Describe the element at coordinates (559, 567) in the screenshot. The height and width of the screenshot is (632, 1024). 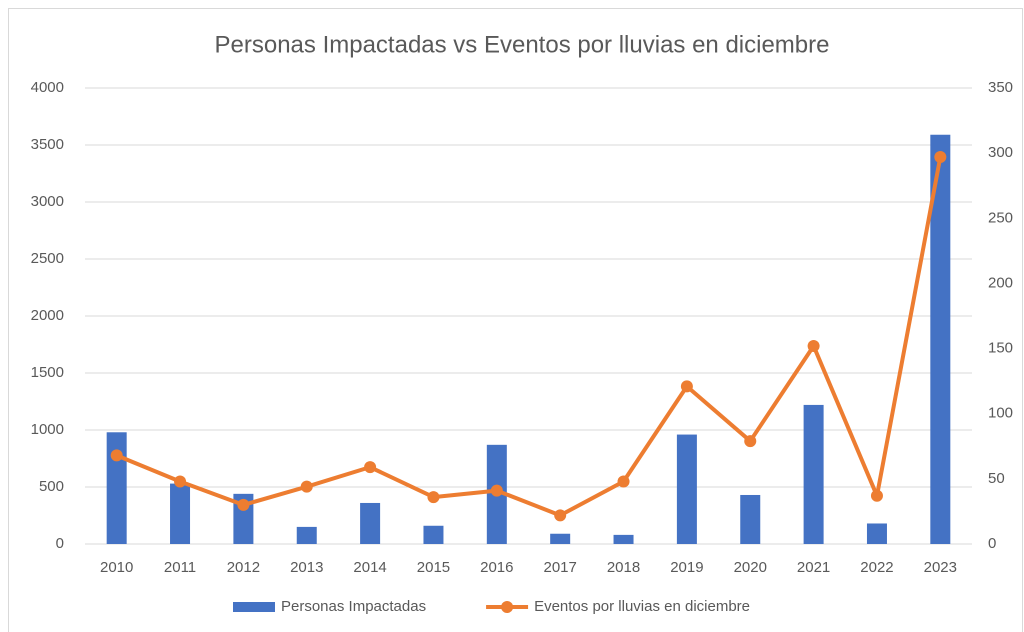
I see `x-tick-label: 2017` at that location.